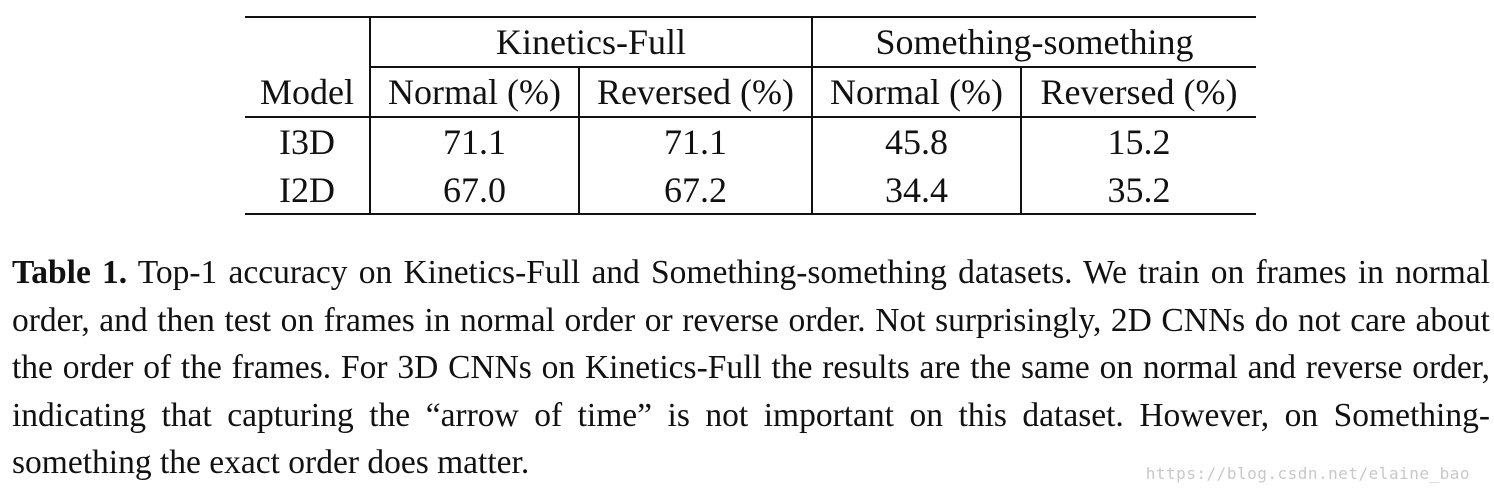  What do you see at coordinates (916, 190) in the screenshot?
I see `something-normal-cell: 34.4` at bounding box center [916, 190].